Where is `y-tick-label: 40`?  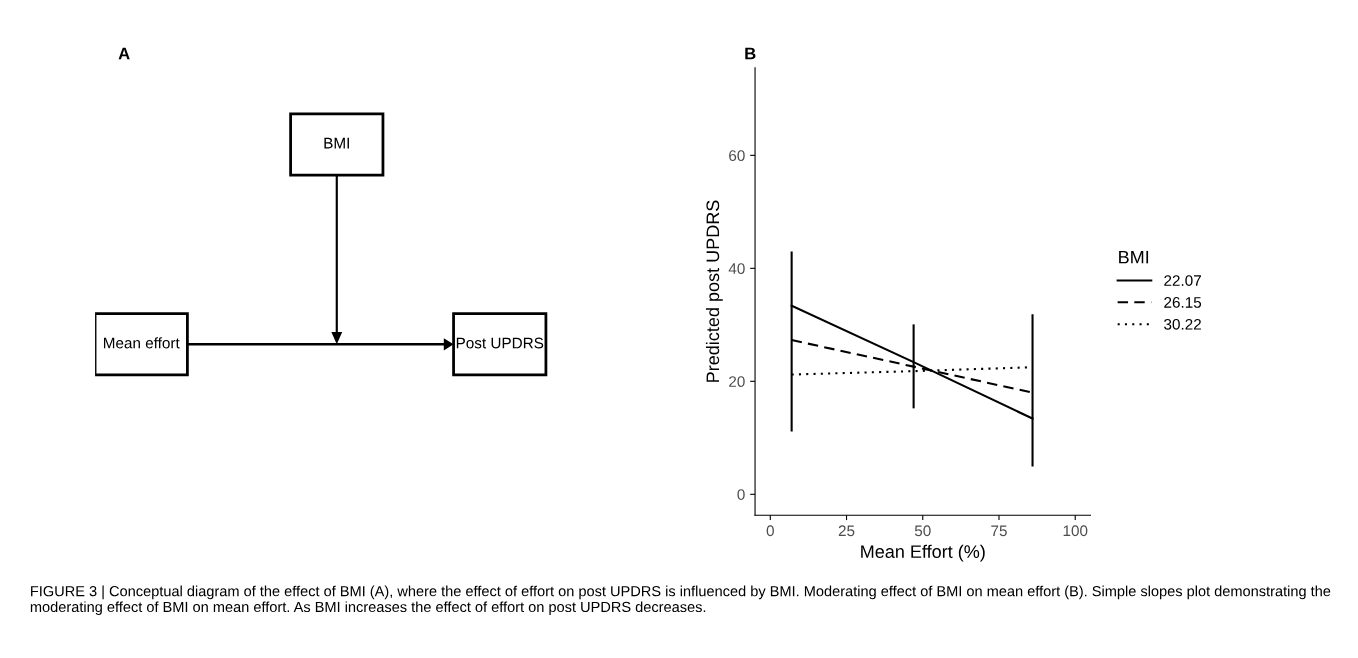
y-tick-label: 40 is located at coordinates (736, 269).